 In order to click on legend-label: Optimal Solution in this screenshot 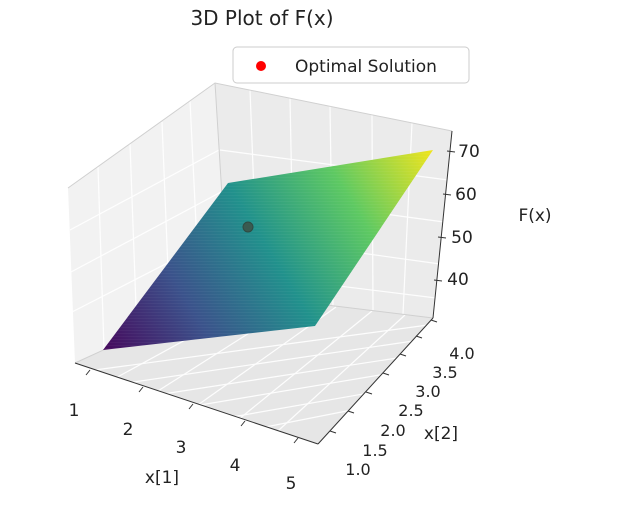, I will do `click(366, 67)`.